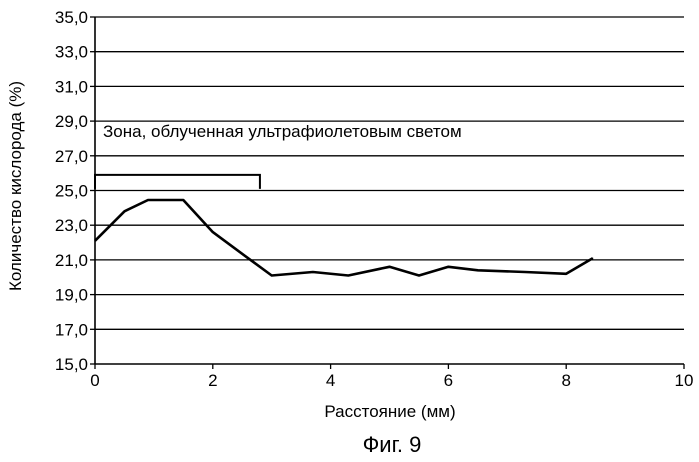 The height and width of the screenshot is (462, 699). What do you see at coordinates (71, 260) in the screenshot?
I see `y-tick-label-3: 21,0` at bounding box center [71, 260].